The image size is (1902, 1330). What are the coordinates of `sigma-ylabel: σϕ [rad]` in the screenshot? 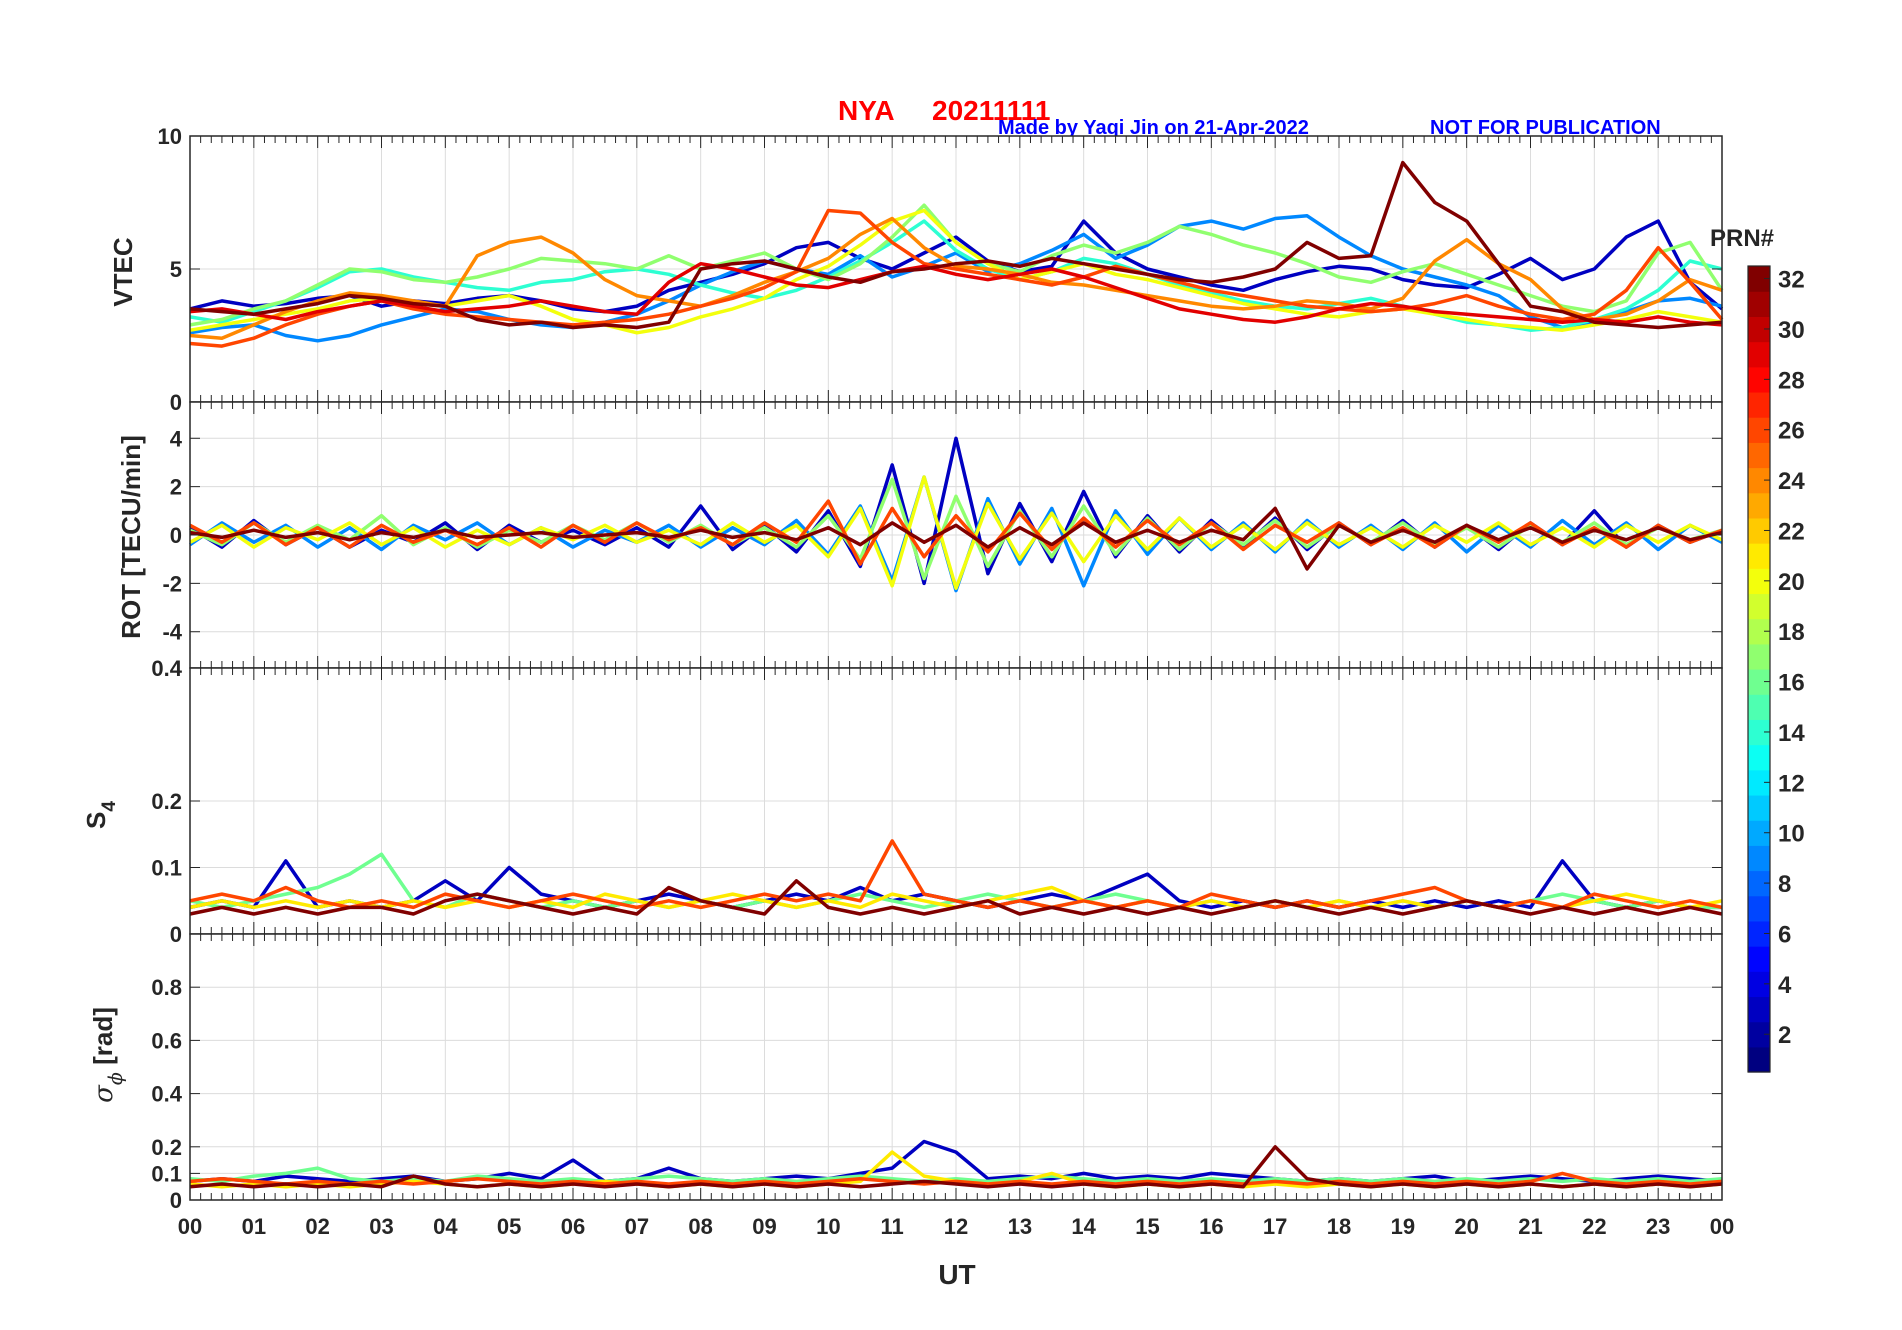 It's located at (107, 1055).